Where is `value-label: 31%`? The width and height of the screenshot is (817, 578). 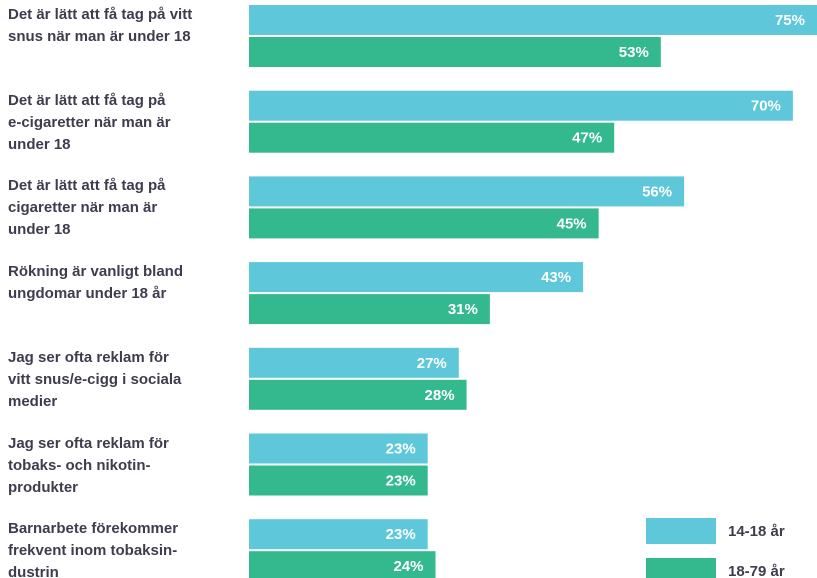 value-label: 31% is located at coordinates (463, 309).